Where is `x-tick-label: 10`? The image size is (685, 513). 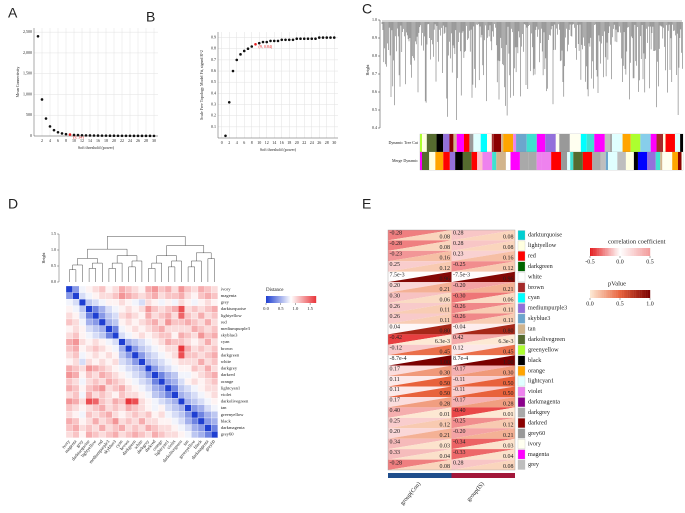
x-tick-label: 10 is located at coordinates (74, 140).